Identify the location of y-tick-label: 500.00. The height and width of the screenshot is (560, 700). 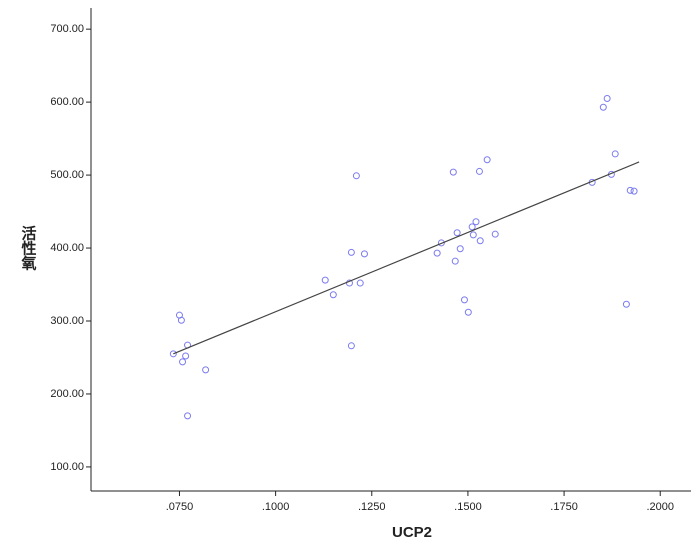
(67, 175).